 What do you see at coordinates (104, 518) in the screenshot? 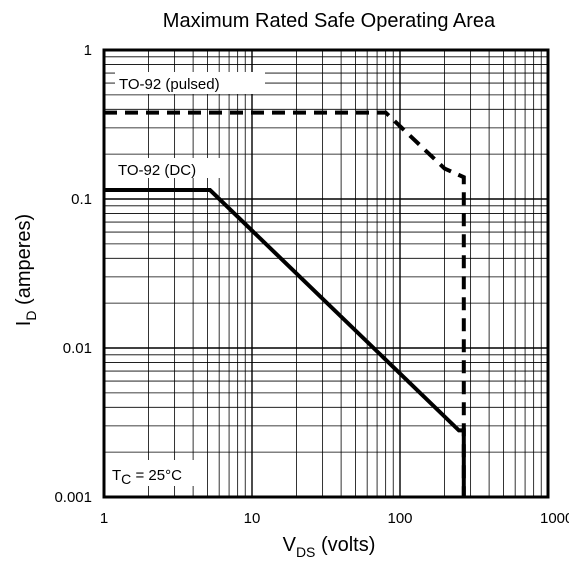
I see `x-tick-label: 1` at bounding box center [104, 518].